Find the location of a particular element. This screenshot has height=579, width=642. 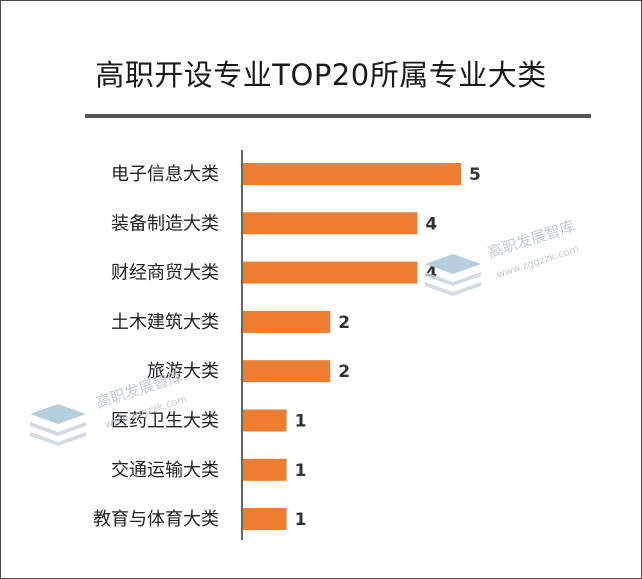

value-label-0: 5 is located at coordinates (475, 175).